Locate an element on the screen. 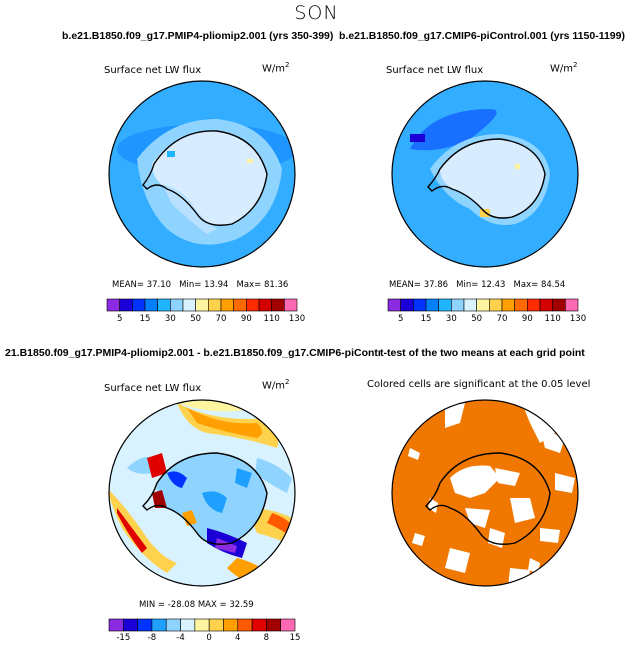  figure-title: SON is located at coordinates (316, 13).